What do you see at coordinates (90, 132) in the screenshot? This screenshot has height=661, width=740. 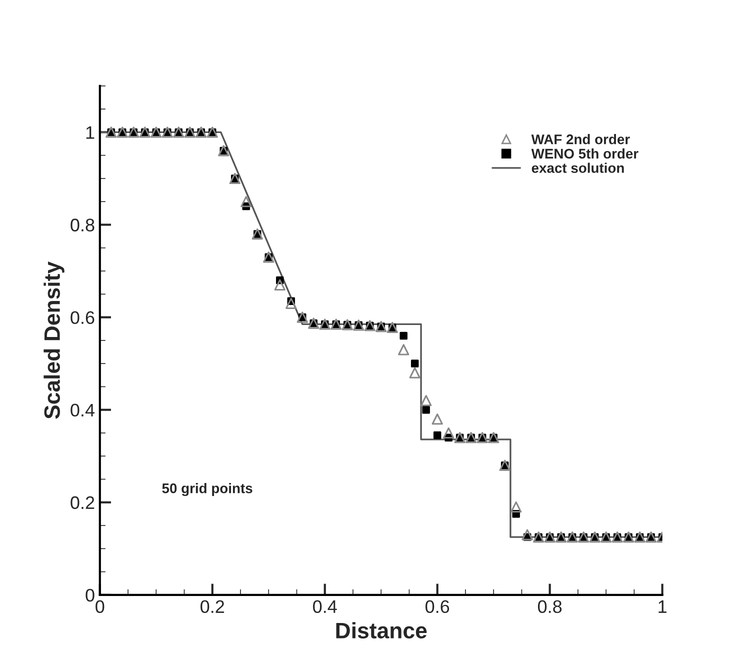 I see `y-tick-label: 1` at bounding box center [90, 132].